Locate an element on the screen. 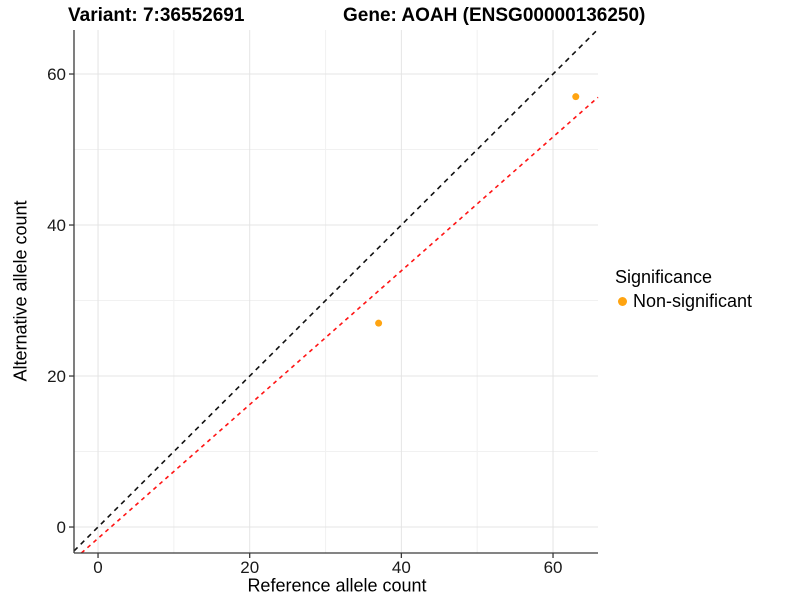 The height and width of the screenshot is (600, 800). y-tick-label: 40 is located at coordinates (56, 225).